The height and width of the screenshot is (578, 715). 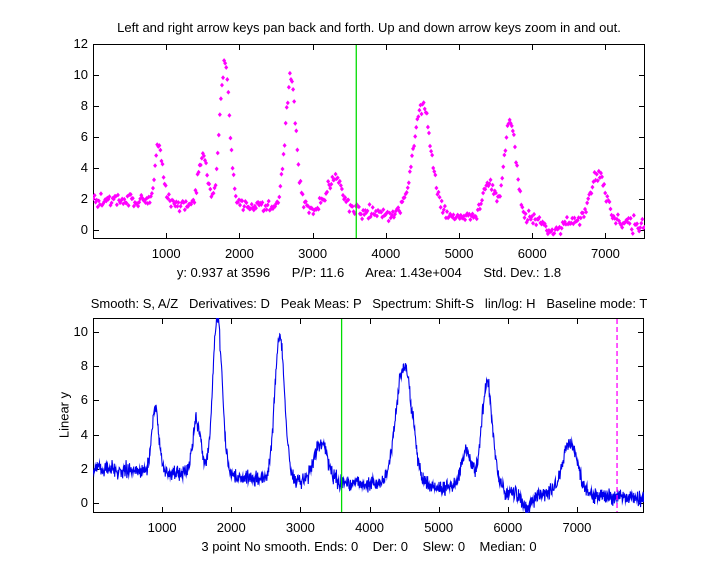 What do you see at coordinates (80, 43) in the screenshot?
I see `y-tick-label: 12` at bounding box center [80, 43].